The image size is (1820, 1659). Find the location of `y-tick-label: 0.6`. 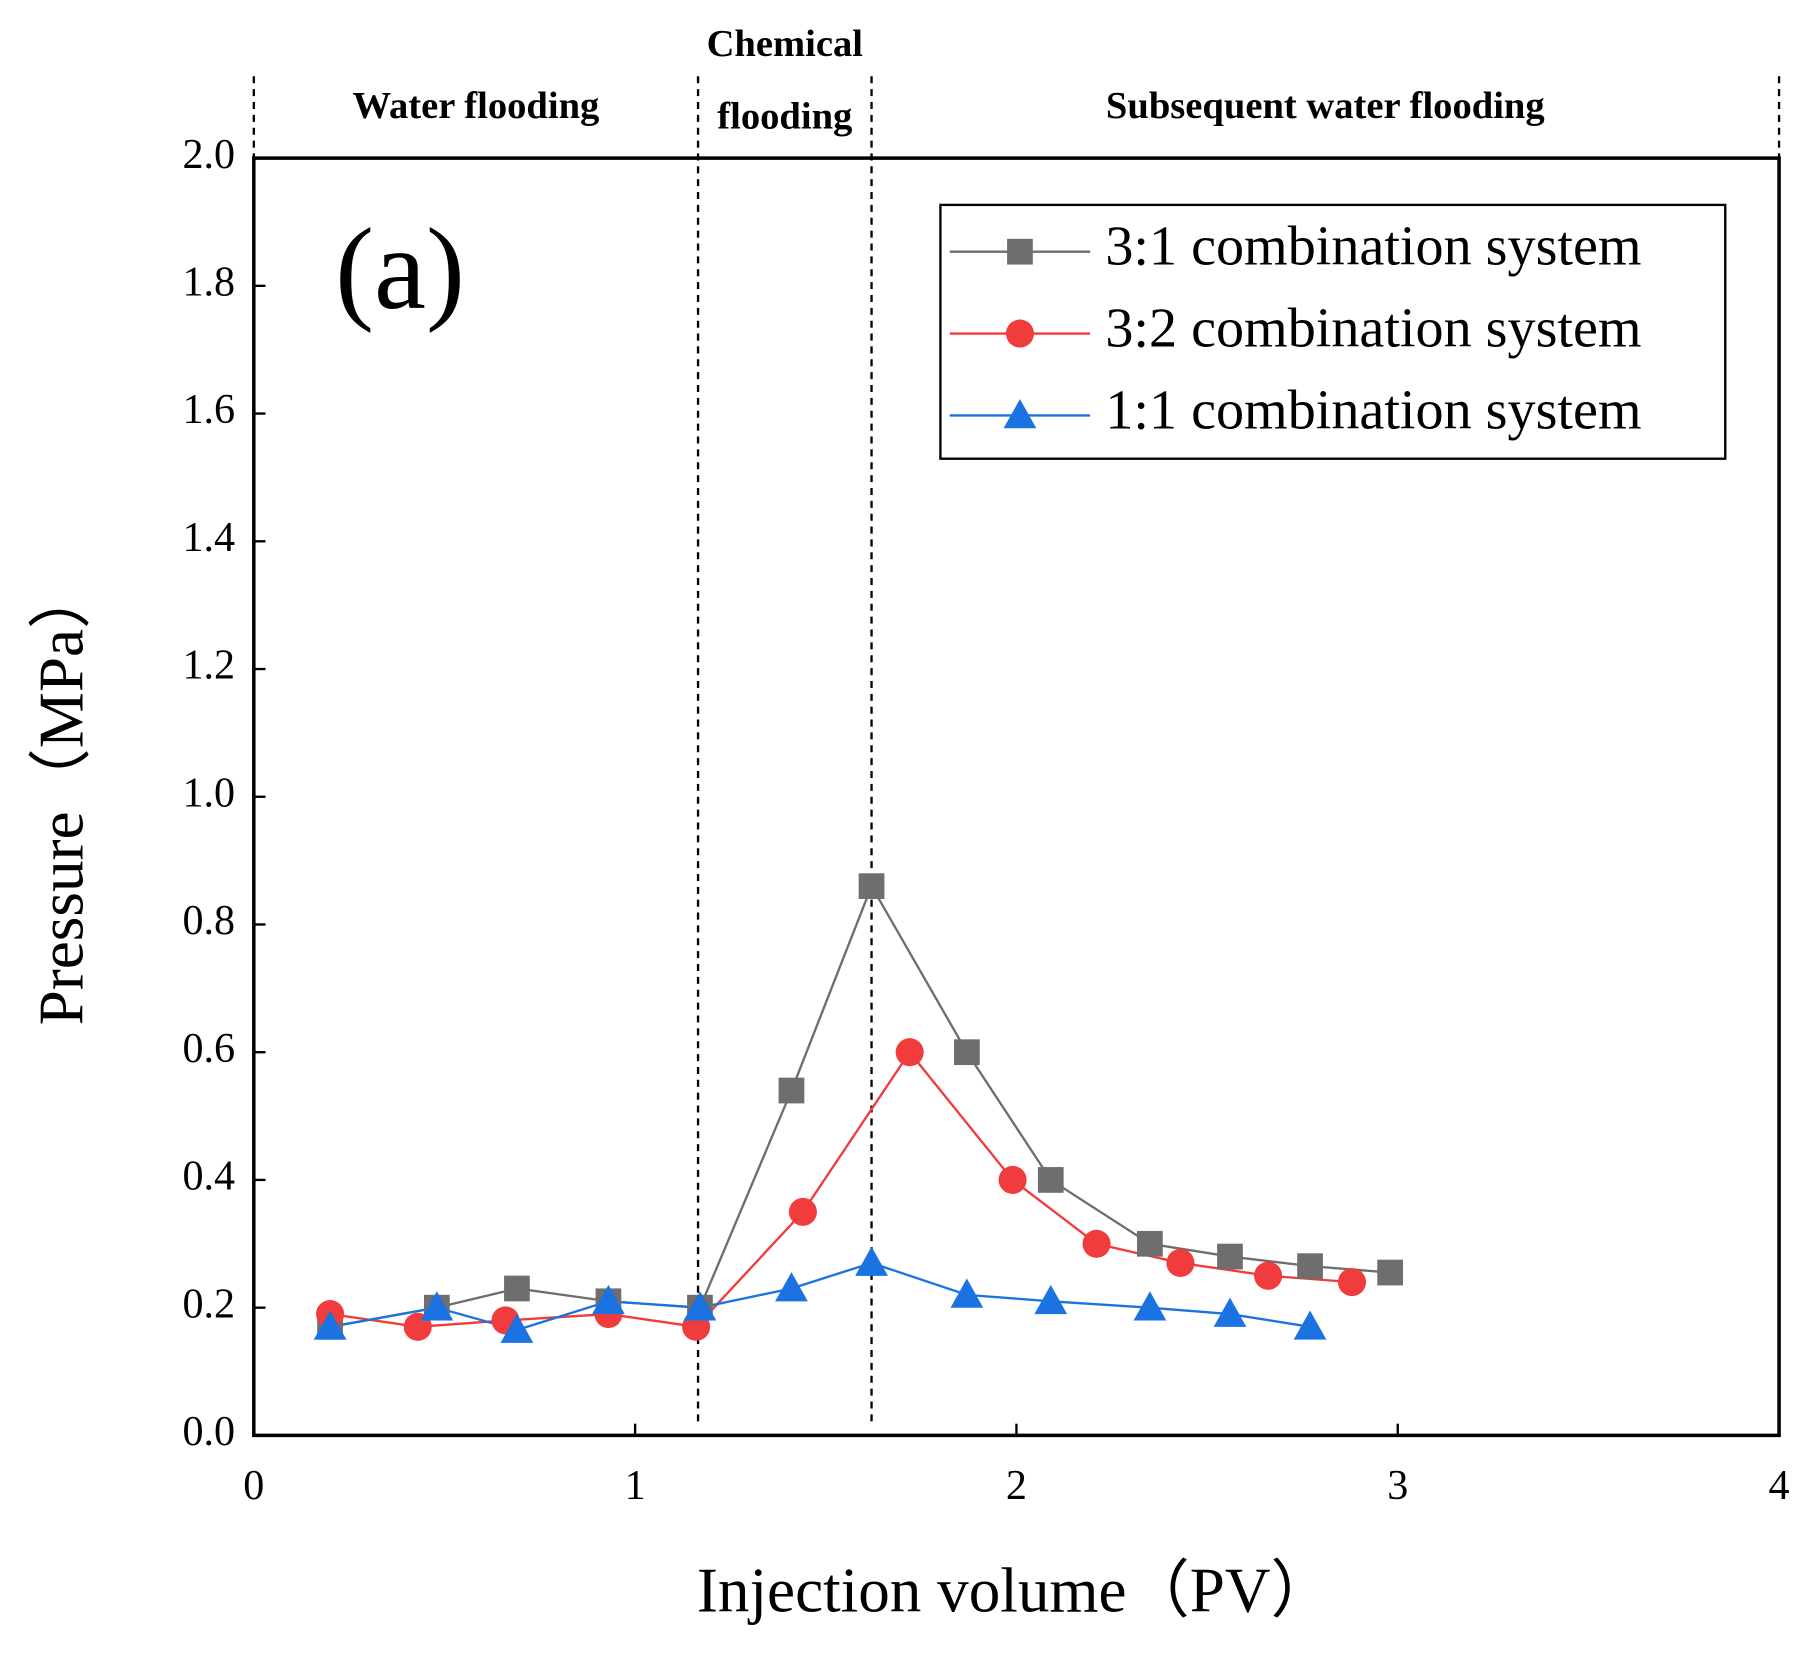

y-tick-label: 0.6 is located at coordinates (208, 1048).